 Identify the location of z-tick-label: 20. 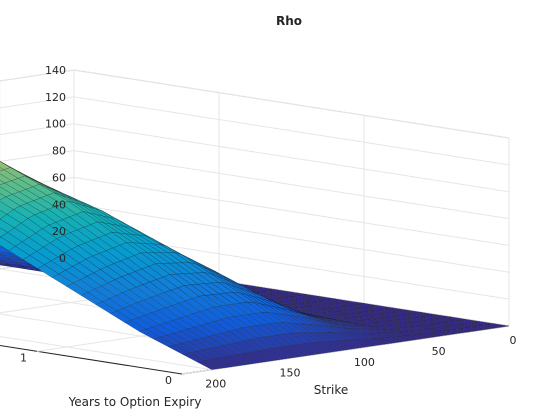
(59, 231).